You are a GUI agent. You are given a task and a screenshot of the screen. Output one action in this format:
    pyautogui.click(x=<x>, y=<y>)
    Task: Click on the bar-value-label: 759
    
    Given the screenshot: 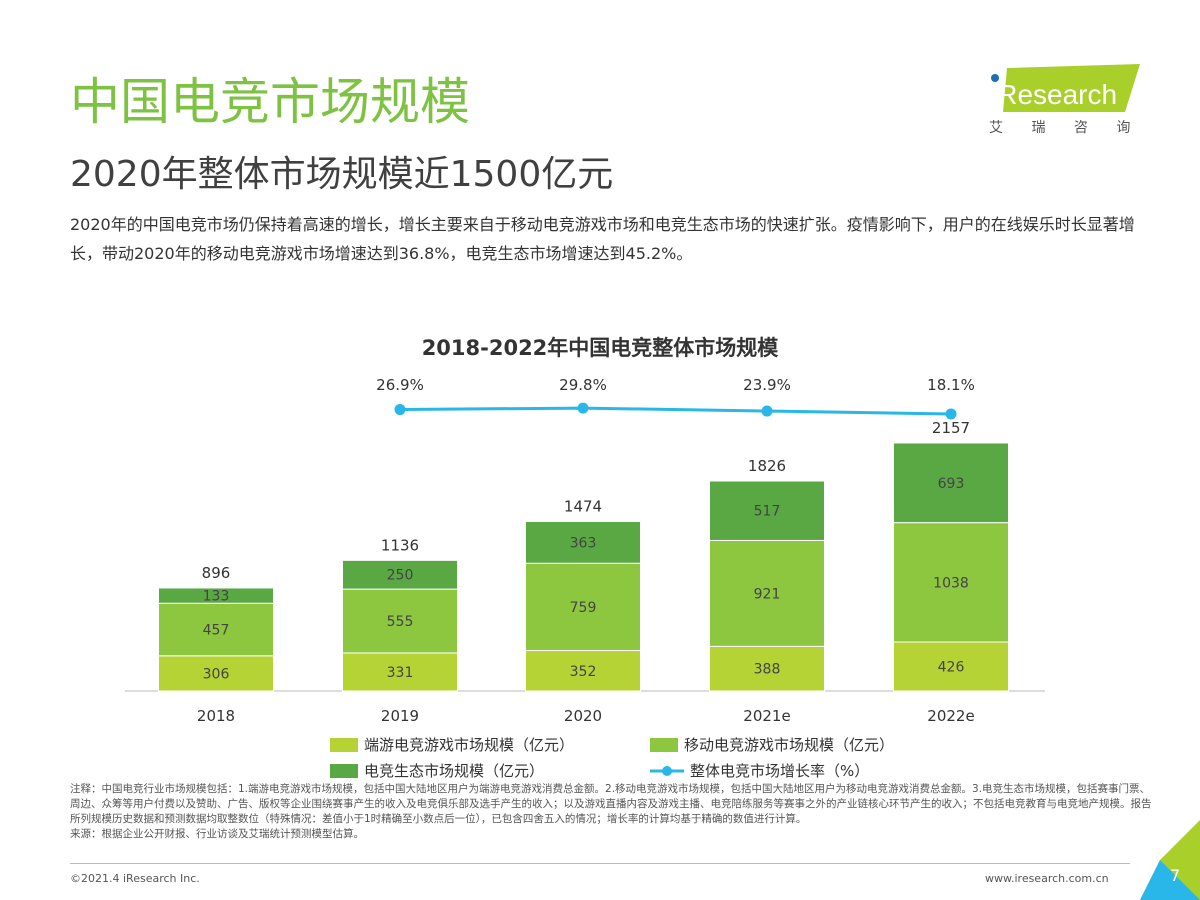 What is the action you would take?
    pyautogui.click(x=583, y=608)
    